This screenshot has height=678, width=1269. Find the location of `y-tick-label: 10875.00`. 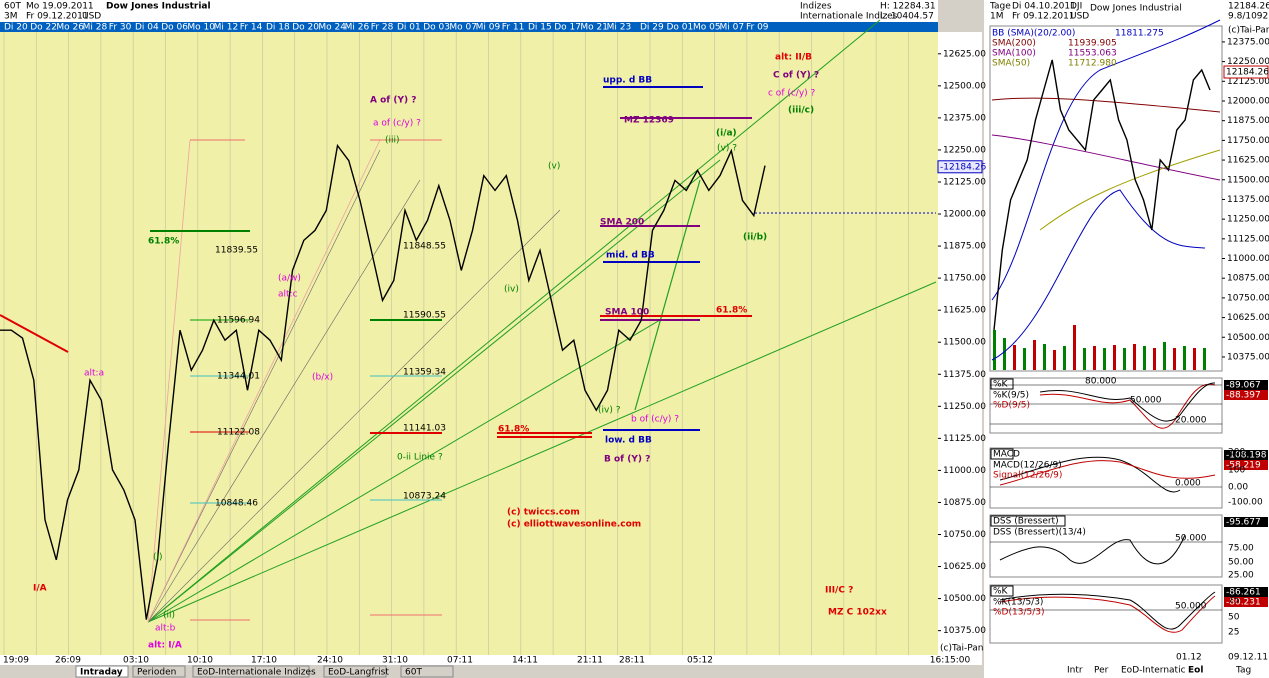

y-tick-label: 10875.00 is located at coordinates (964, 503).